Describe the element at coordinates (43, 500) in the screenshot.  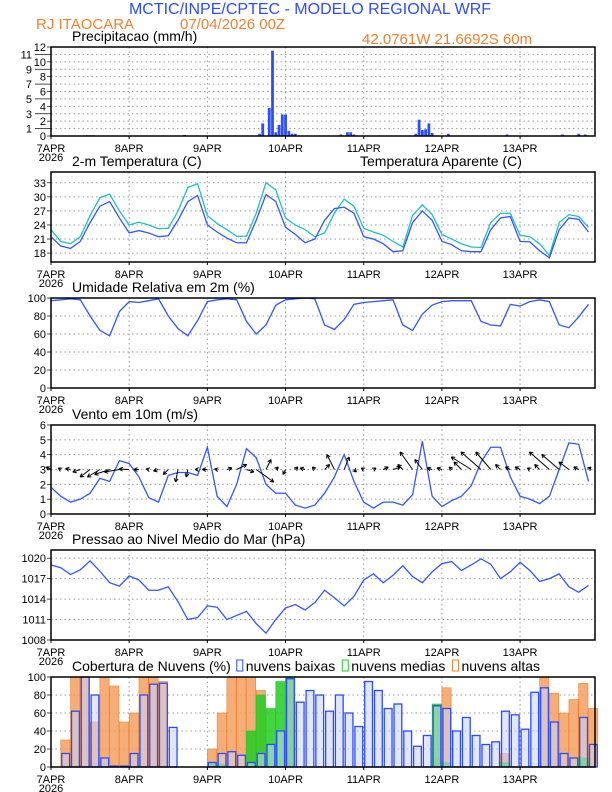
I see `y-tick-label: 1` at that location.